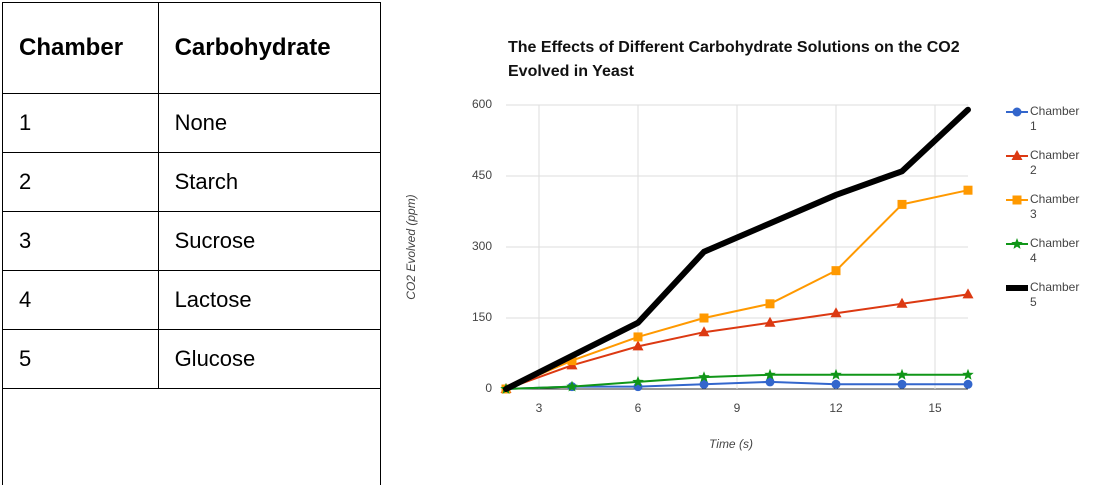 Image resolution: width=1109 pixels, height=487 pixels. I want to click on table-cell: 5, so click(80, 359).